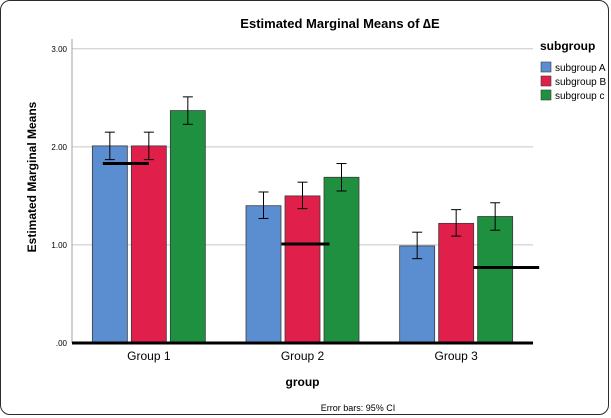 The height and width of the screenshot is (418, 611). Describe the element at coordinates (580, 68) in the screenshot. I see `legend-label: subgroup A` at that location.